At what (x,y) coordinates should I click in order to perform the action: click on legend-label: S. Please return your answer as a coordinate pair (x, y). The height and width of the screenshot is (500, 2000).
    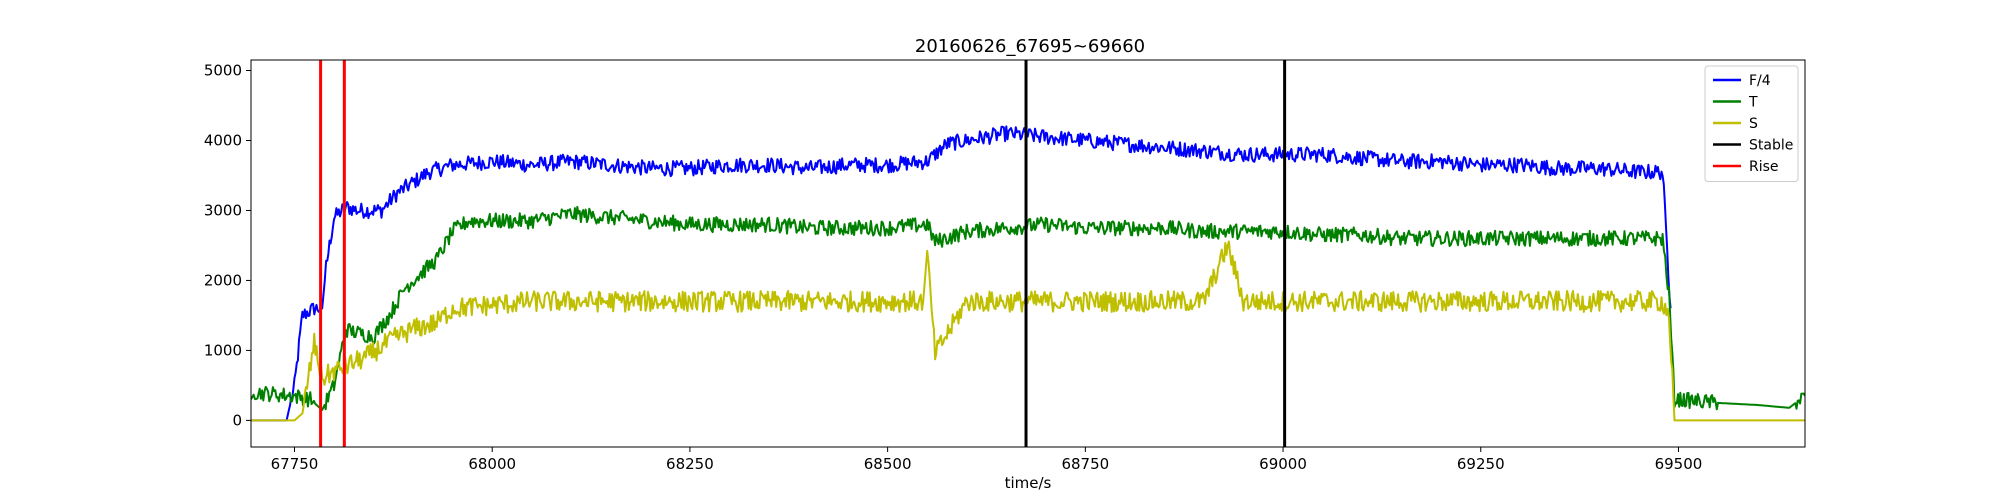
    Looking at the image, I should click on (1753, 124).